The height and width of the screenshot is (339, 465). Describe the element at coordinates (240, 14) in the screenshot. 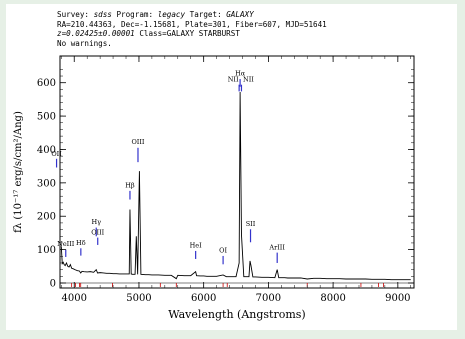

I see `target-value: GALAXY` at that location.